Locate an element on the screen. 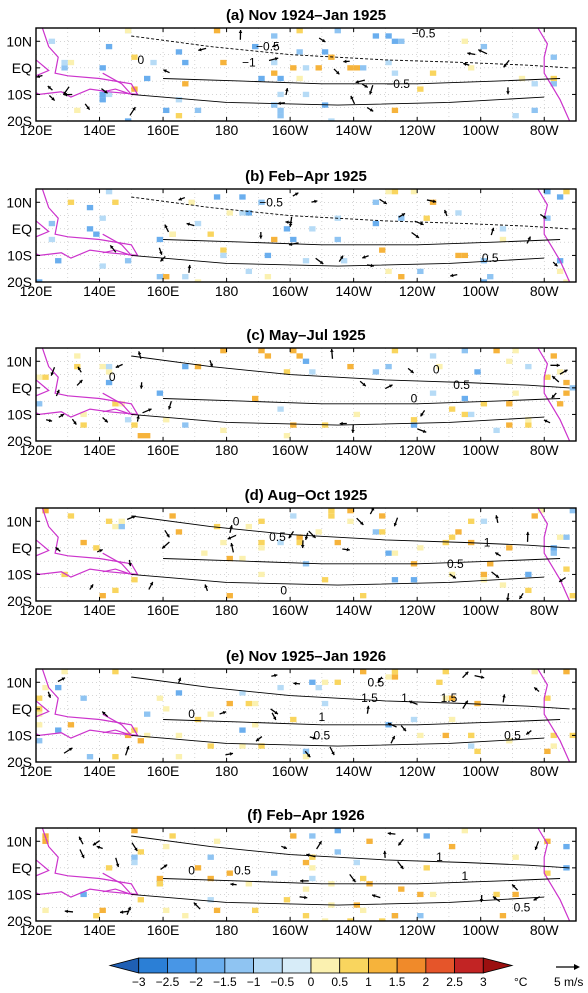  colorbar-tick-label: −1.5 is located at coordinates (225, 982).